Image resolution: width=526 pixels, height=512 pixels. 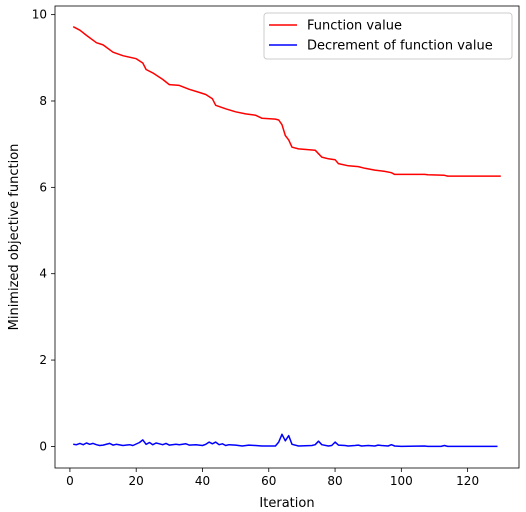 What do you see at coordinates (43, 274) in the screenshot?
I see `y-tick-label: 4` at bounding box center [43, 274].